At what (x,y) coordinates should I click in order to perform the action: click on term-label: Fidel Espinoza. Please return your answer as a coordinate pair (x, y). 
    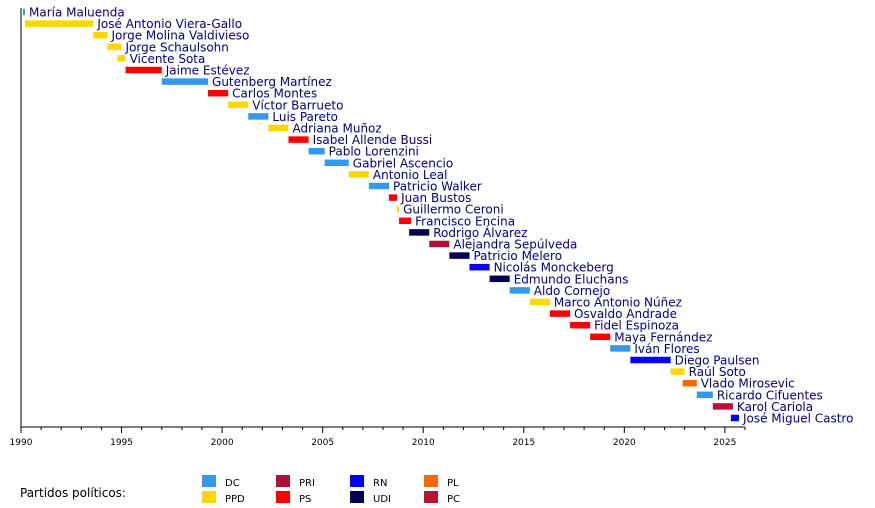
    Looking at the image, I should click on (636, 326).